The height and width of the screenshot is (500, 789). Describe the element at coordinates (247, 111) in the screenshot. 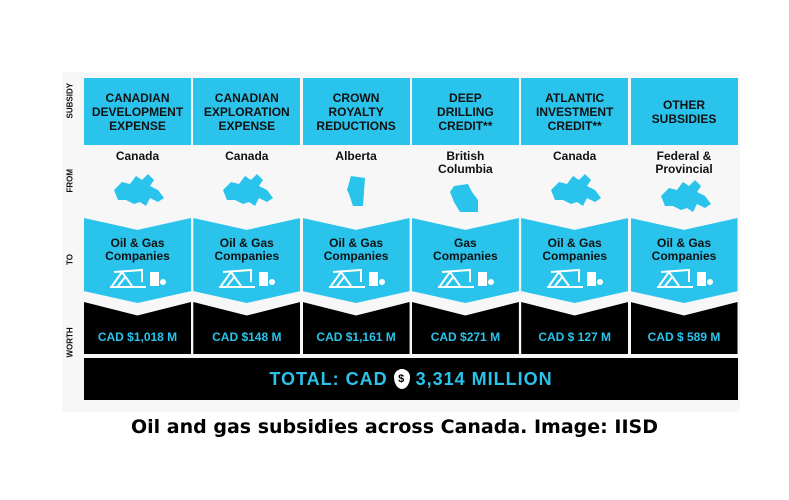

I see `subsidy-cell: CANADIAN EXPLORATION EXPENSE` at that location.